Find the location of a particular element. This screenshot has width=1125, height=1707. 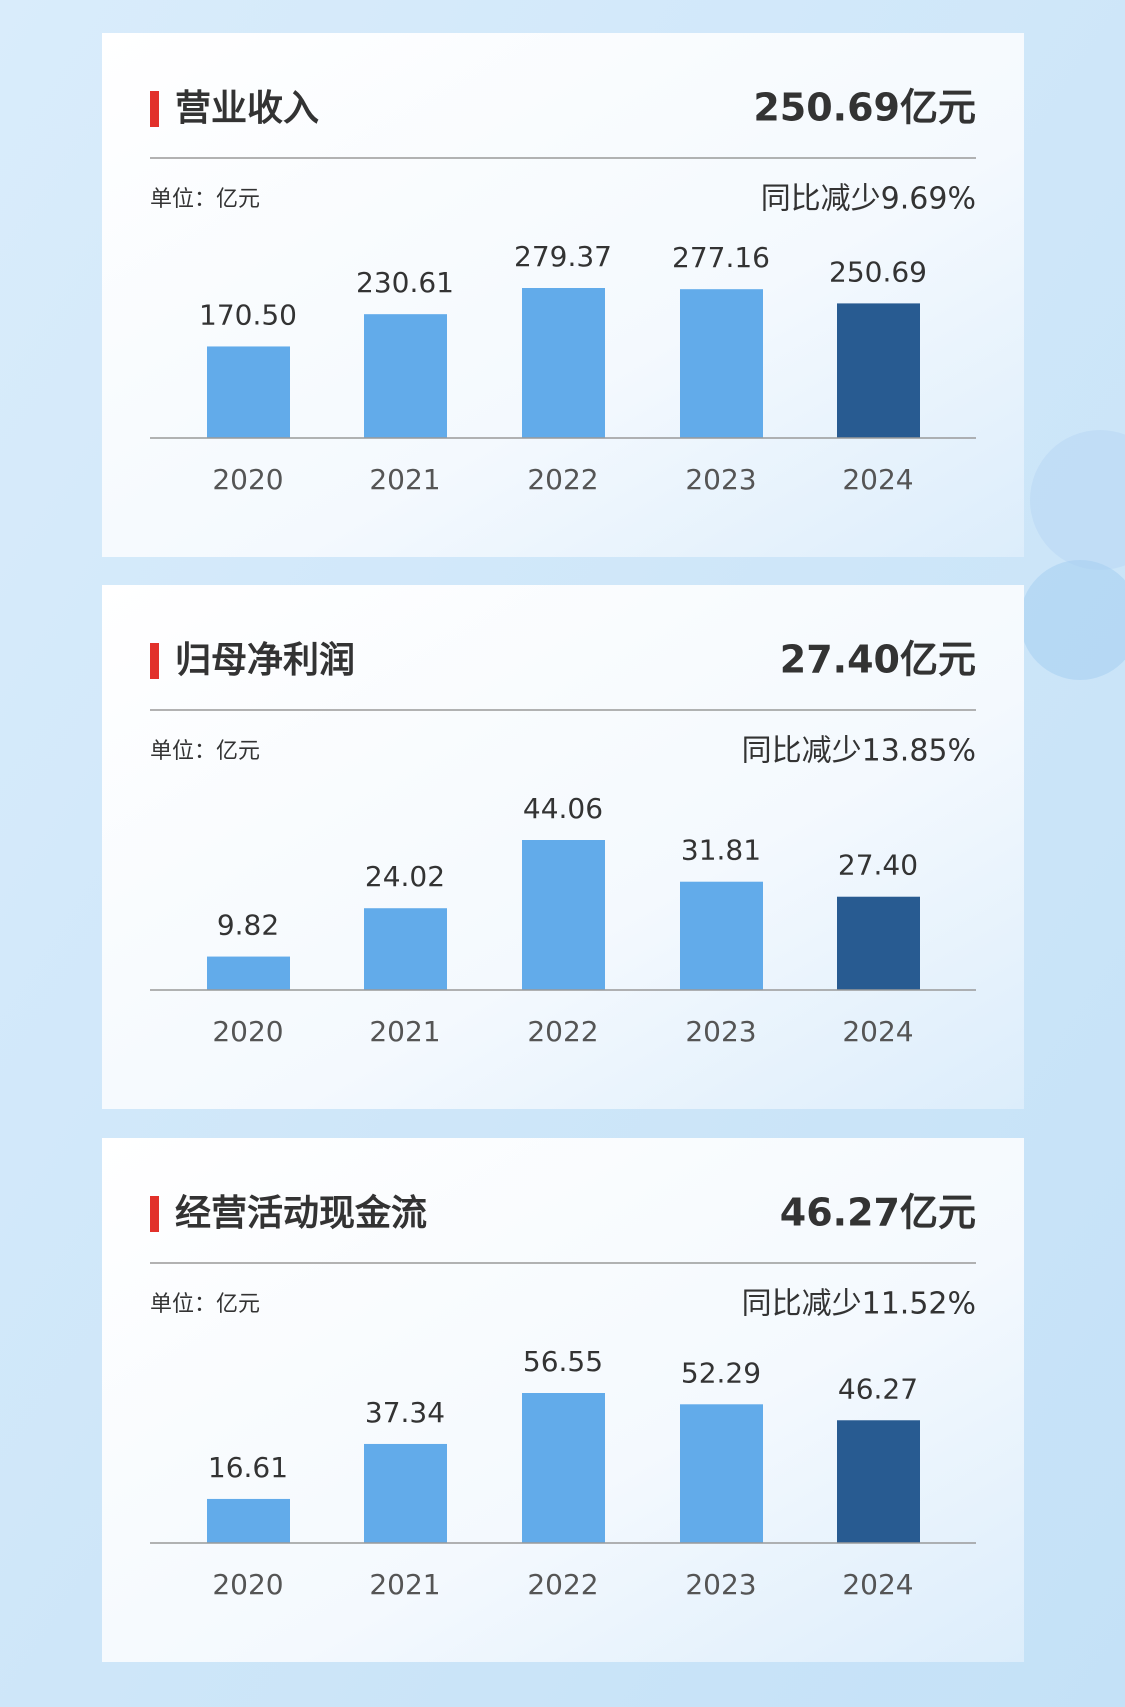

value-label: 37.34 is located at coordinates (405, 1412).